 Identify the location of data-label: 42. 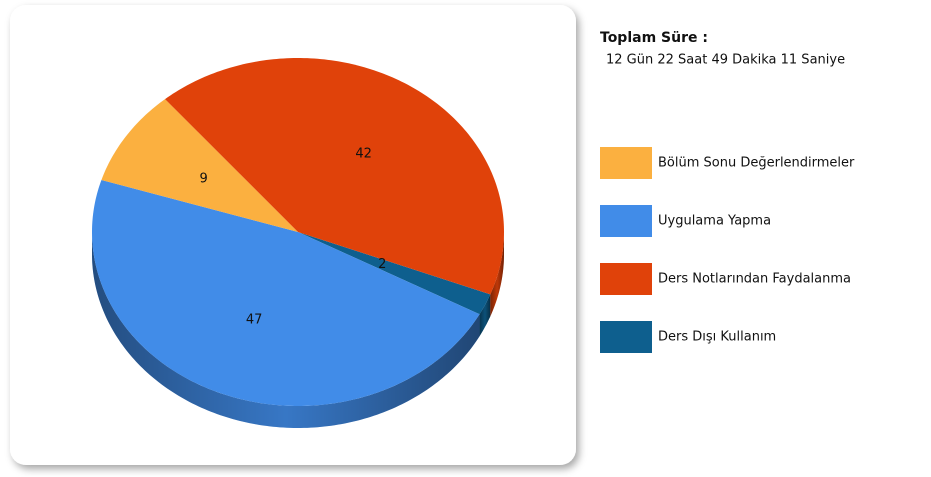
(363, 153).